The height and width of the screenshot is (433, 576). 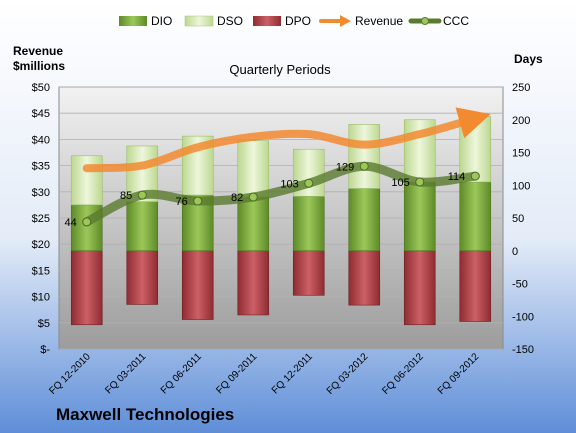 I want to click on right-tick-label: -150, so click(x=523, y=350).